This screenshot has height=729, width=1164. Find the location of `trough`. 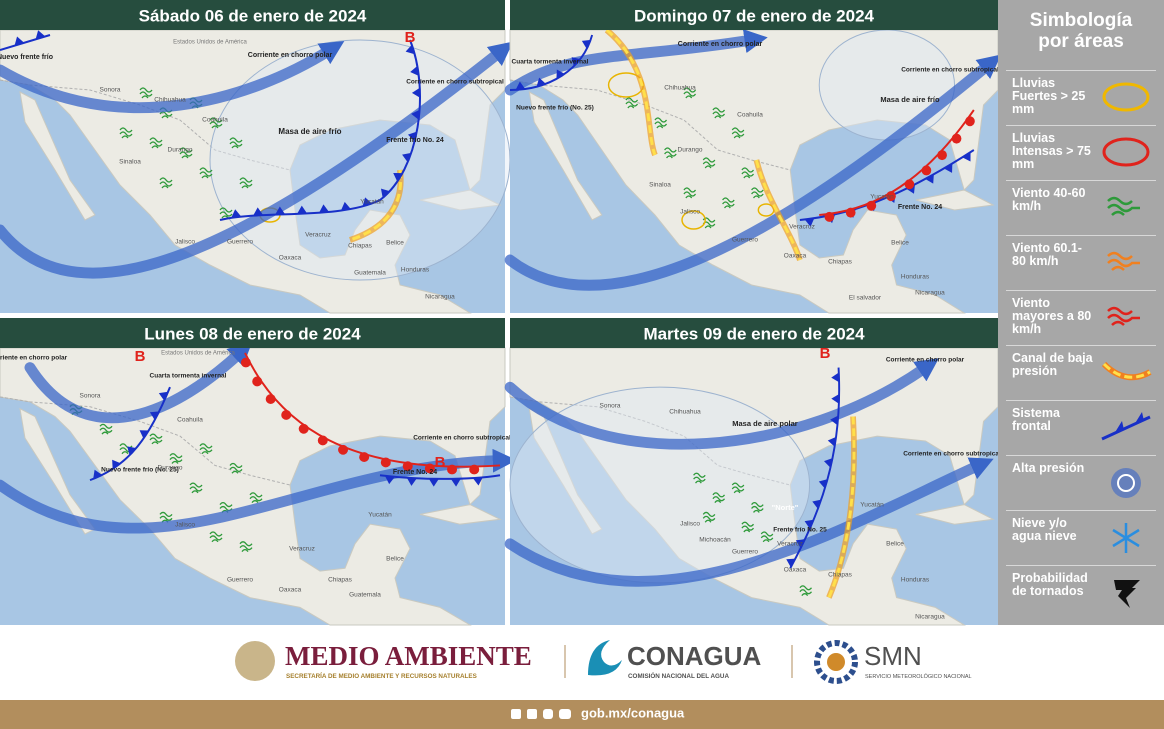

trough is located at coordinates (841, 507).